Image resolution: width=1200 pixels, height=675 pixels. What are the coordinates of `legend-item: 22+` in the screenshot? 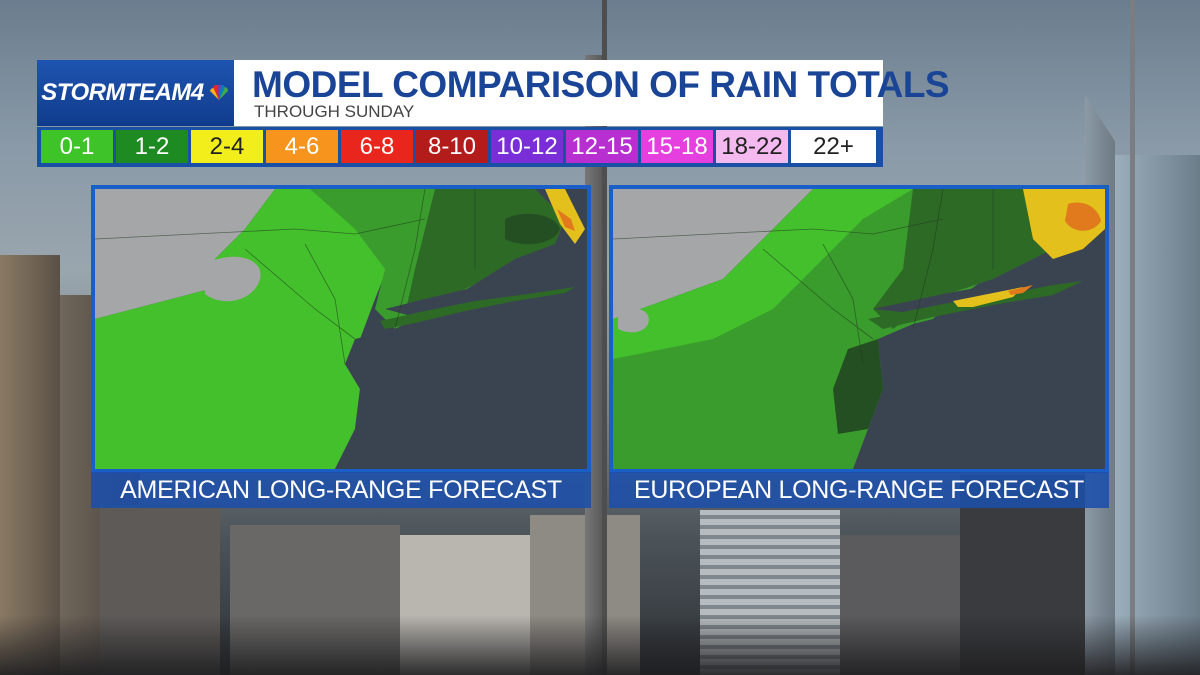 It's located at (833, 146).